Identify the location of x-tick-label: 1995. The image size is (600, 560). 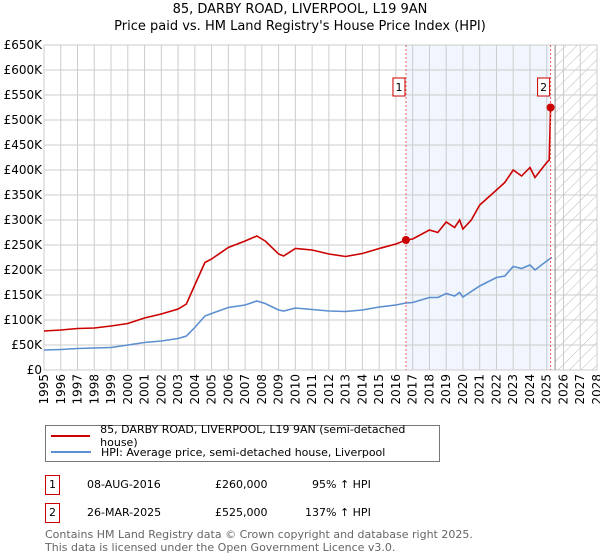
(44, 389).